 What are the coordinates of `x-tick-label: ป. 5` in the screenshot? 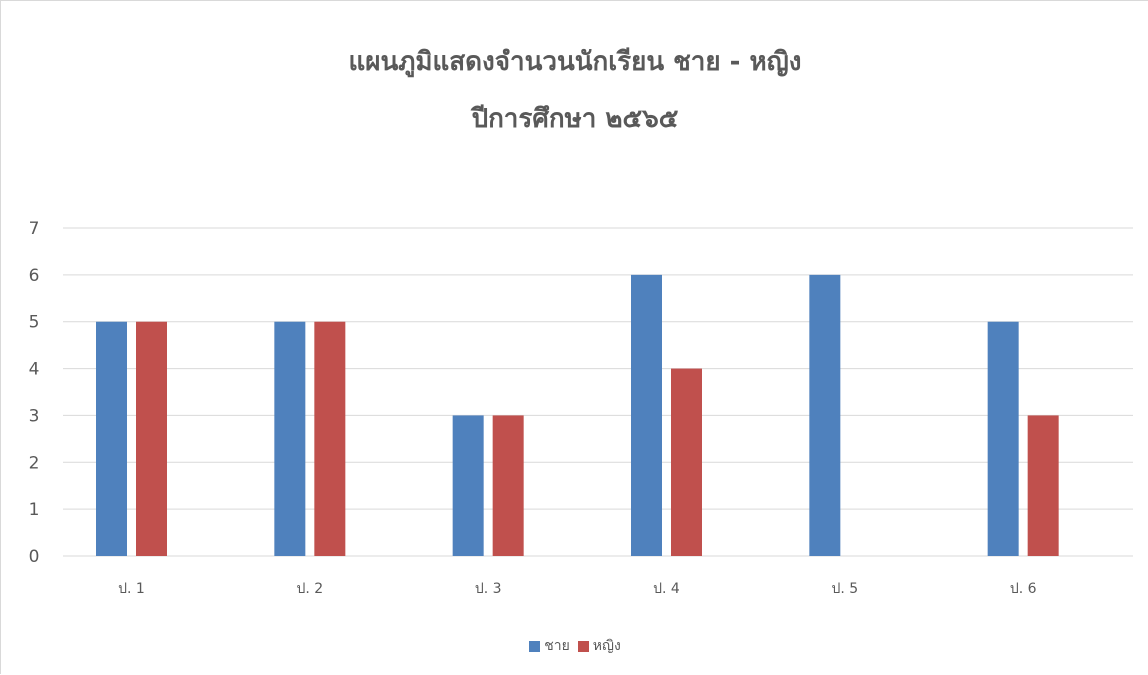 It's located at (844, 589).